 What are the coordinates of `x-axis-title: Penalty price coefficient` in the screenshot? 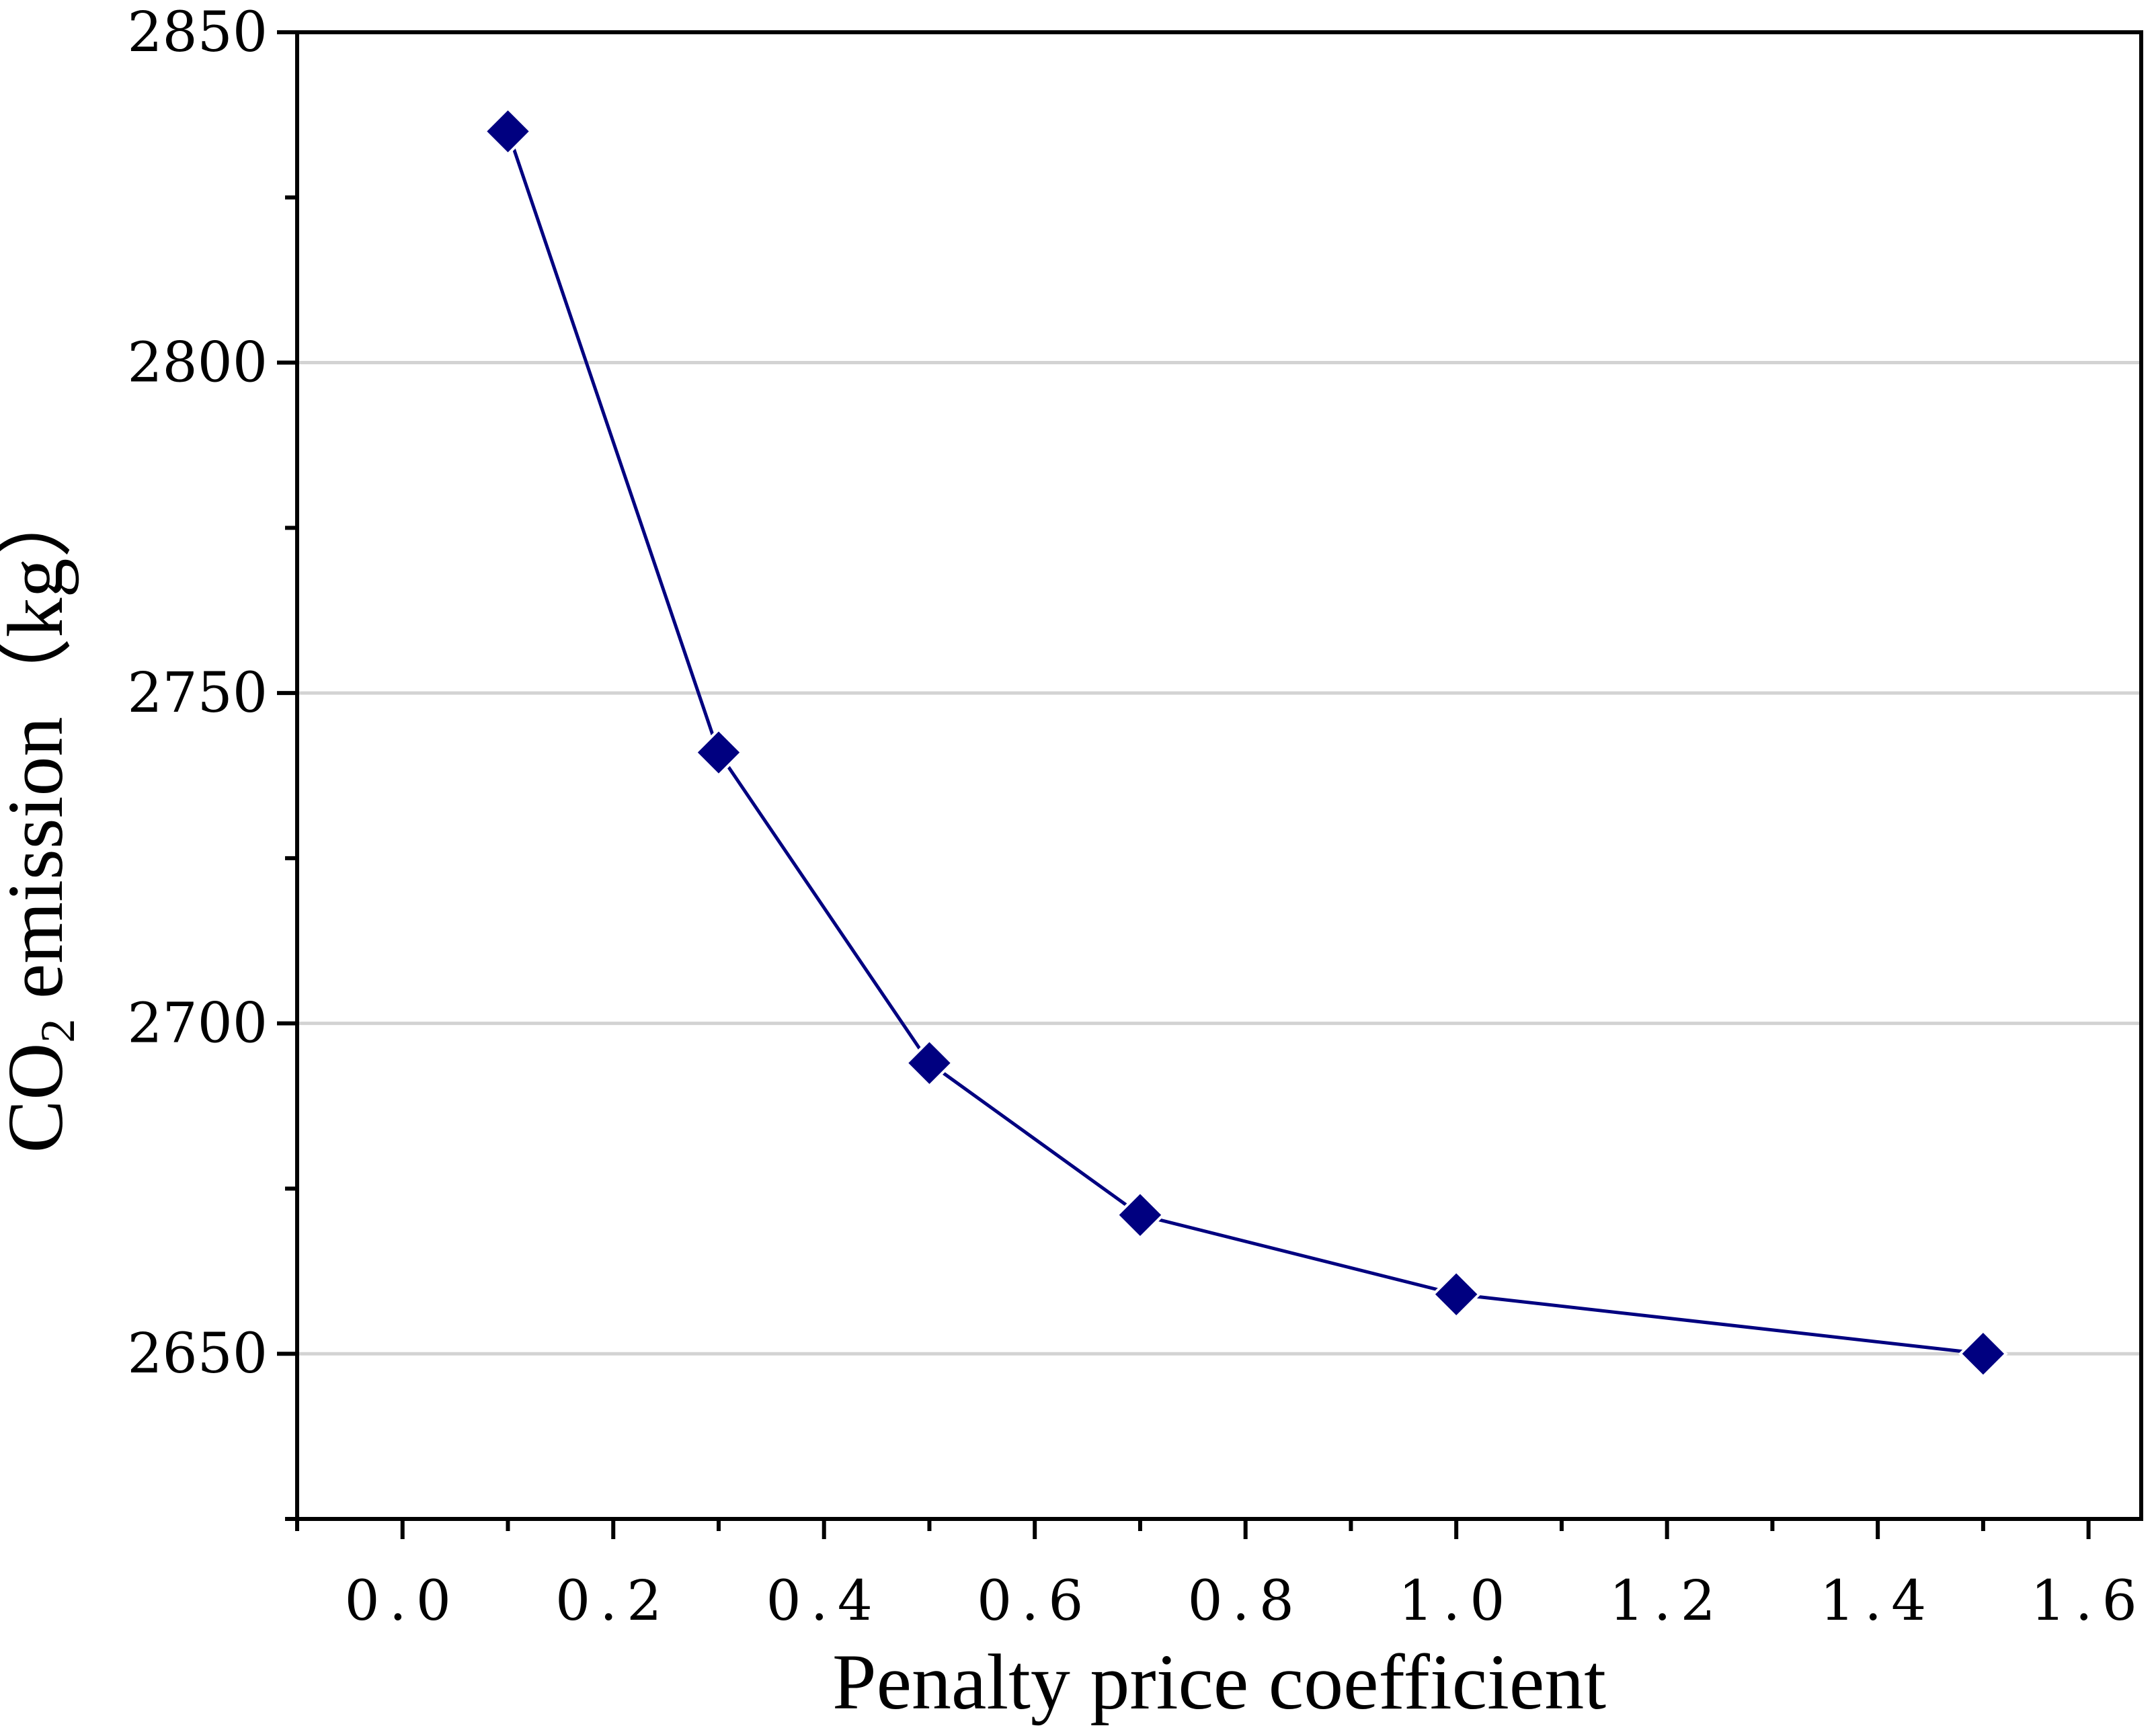 It's located at (1219, 1682).